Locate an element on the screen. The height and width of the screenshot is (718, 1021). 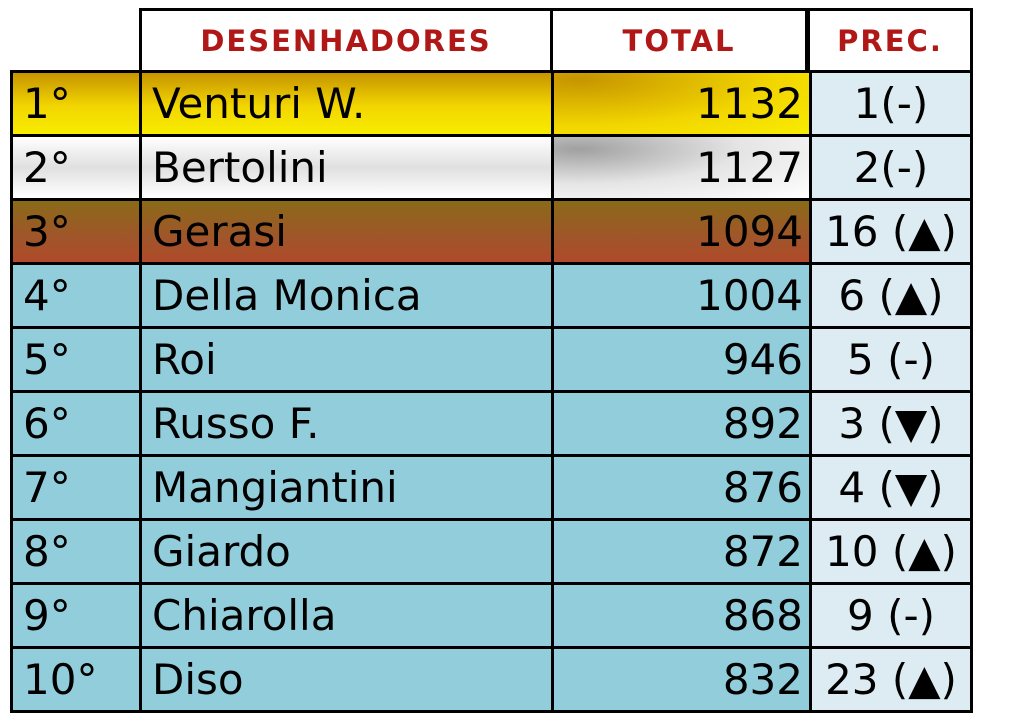
name-cell: Roi is located at coordinates (345, 358).